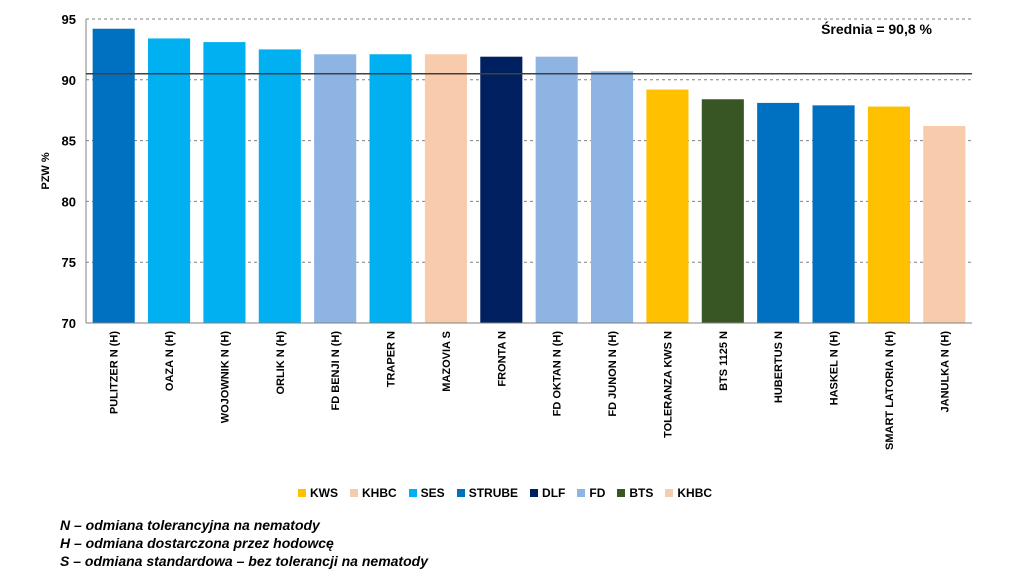 This screenshot has width=1015, height=582. What do you see at coordinates (945, 372) in the screenshot?
I see `x-tick-label: JANULKA N (H)` at bounding box center [945, 372].